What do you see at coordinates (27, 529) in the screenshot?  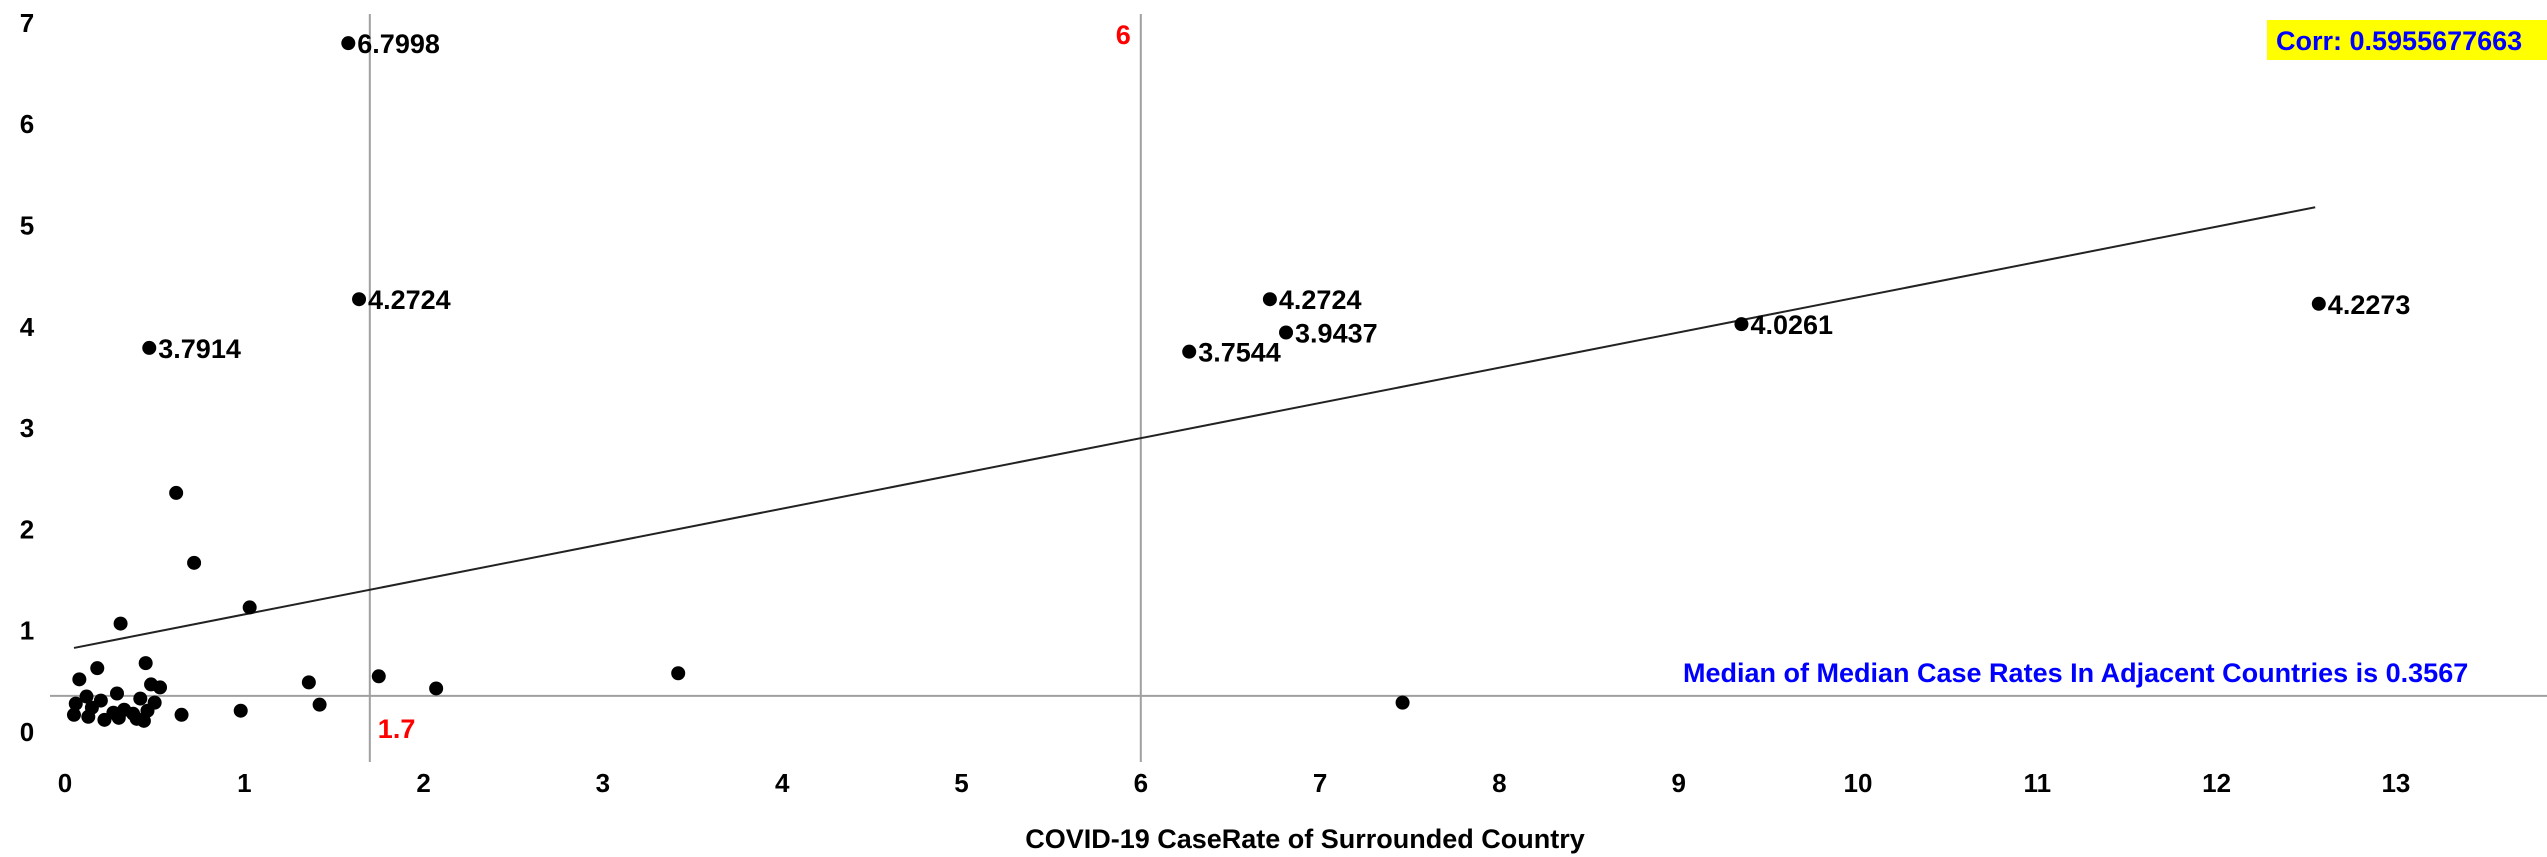 I see `y-tick-label: 2` at bounding box center [27, 529].